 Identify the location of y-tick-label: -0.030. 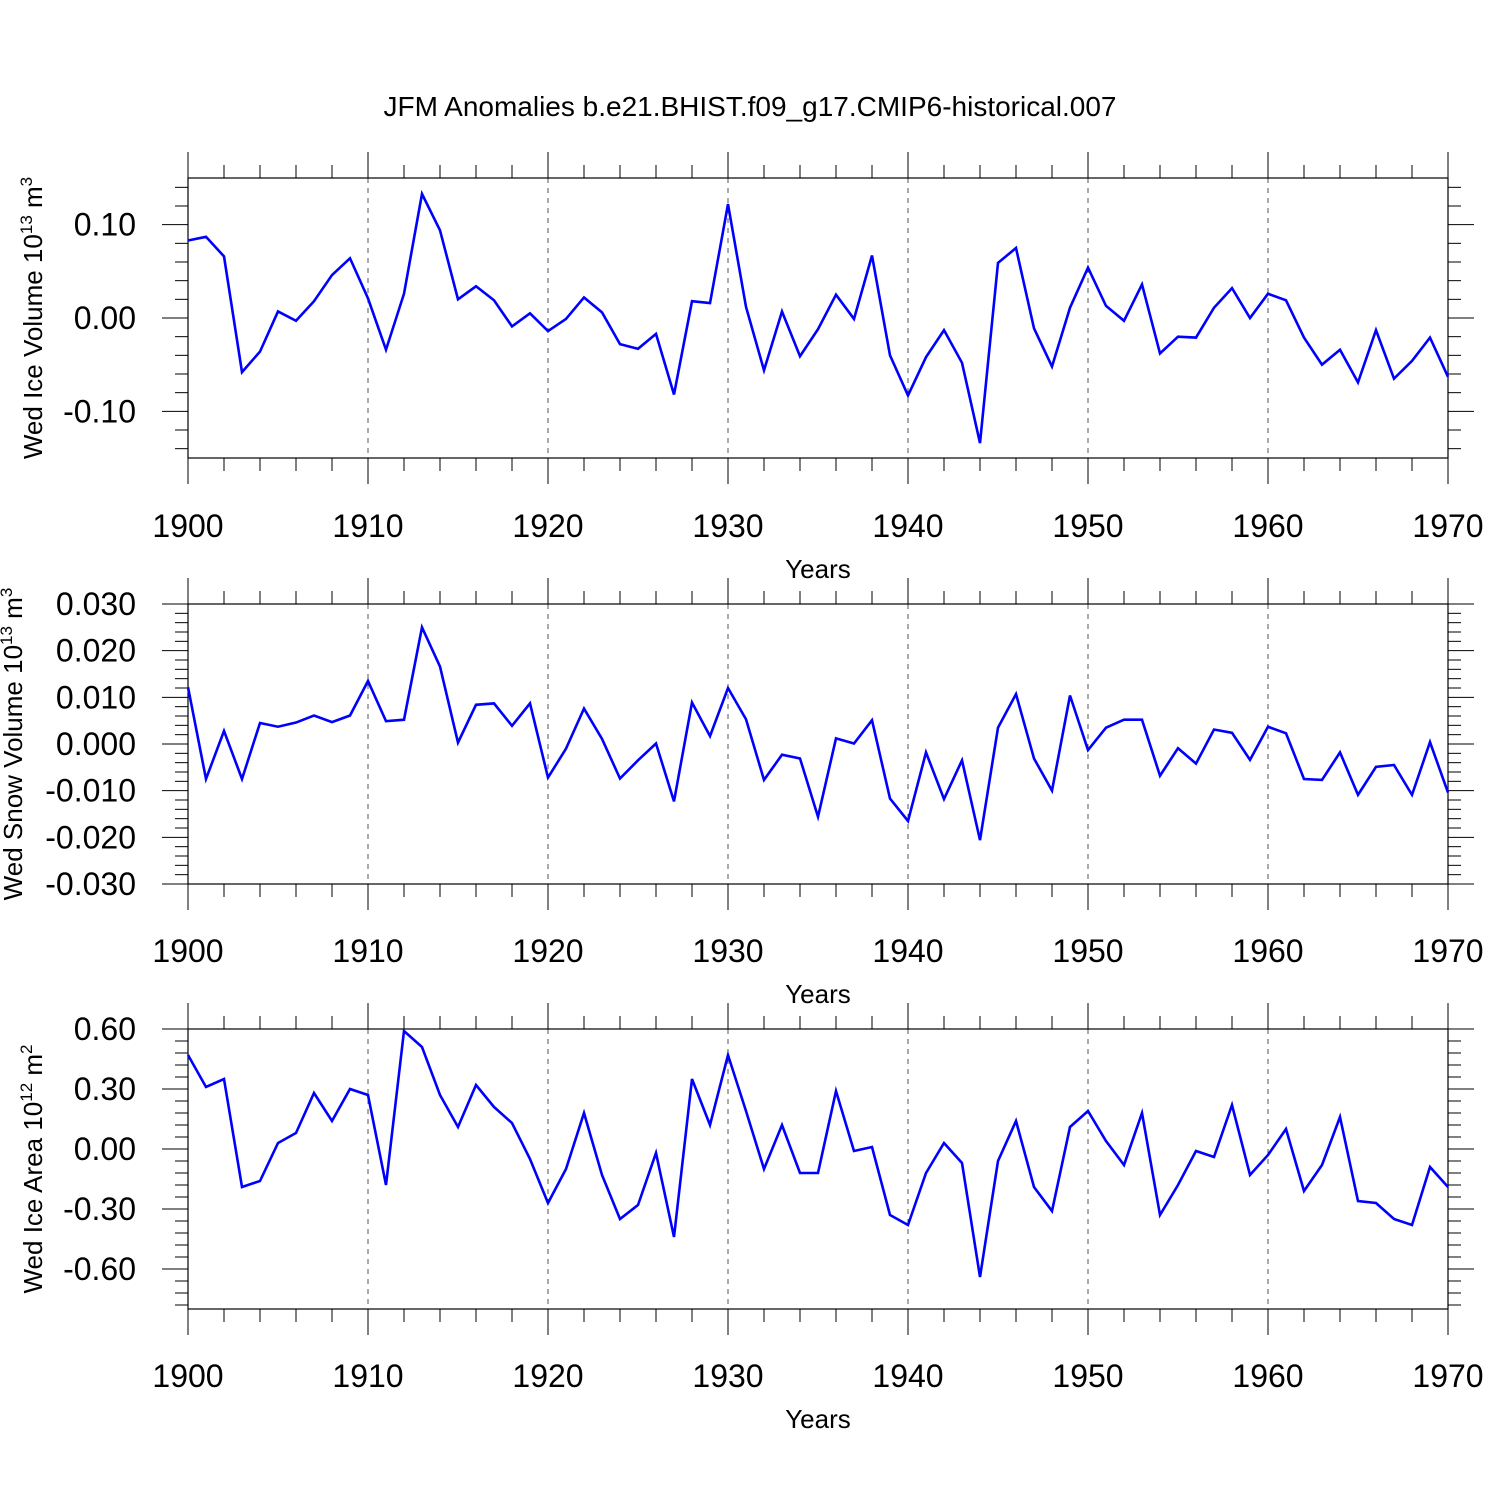
(90, 884).